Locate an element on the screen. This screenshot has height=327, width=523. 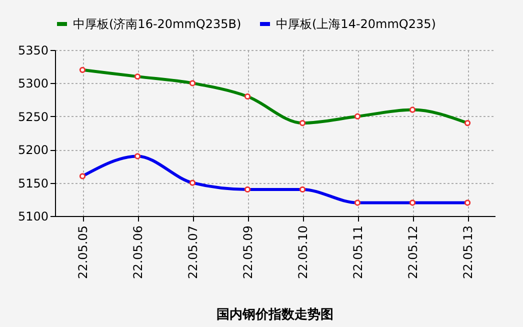
y-tick-label: 5100 is located at coordinates (33, 217).